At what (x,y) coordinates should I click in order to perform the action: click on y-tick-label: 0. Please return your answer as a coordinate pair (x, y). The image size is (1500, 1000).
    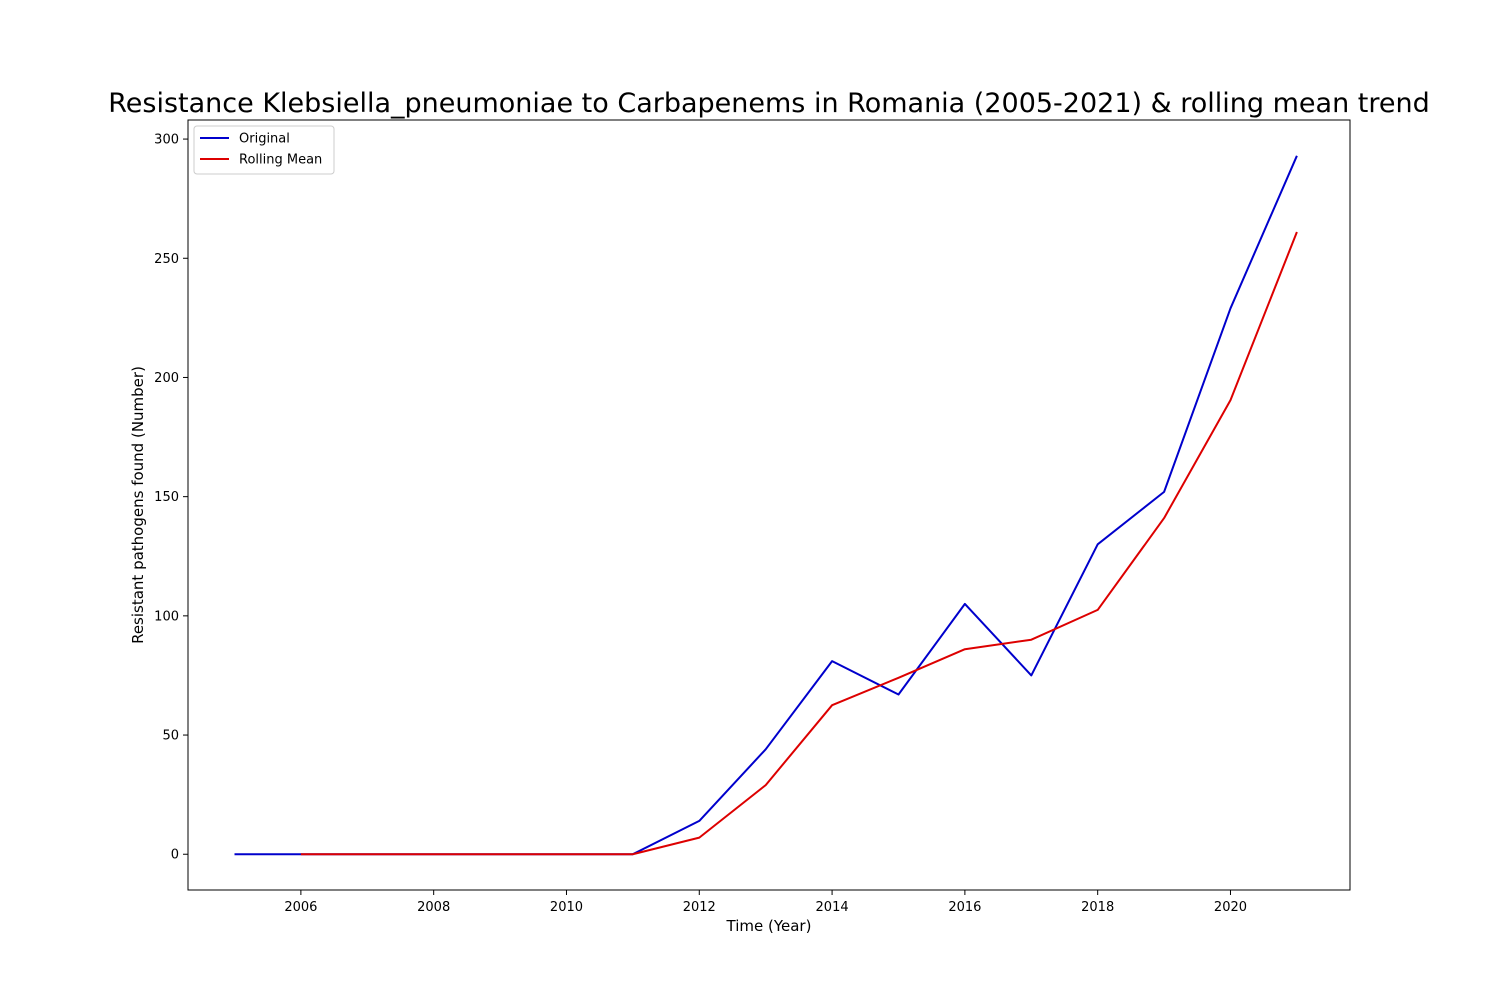
    Looking at the image, I should click on (175, 855).